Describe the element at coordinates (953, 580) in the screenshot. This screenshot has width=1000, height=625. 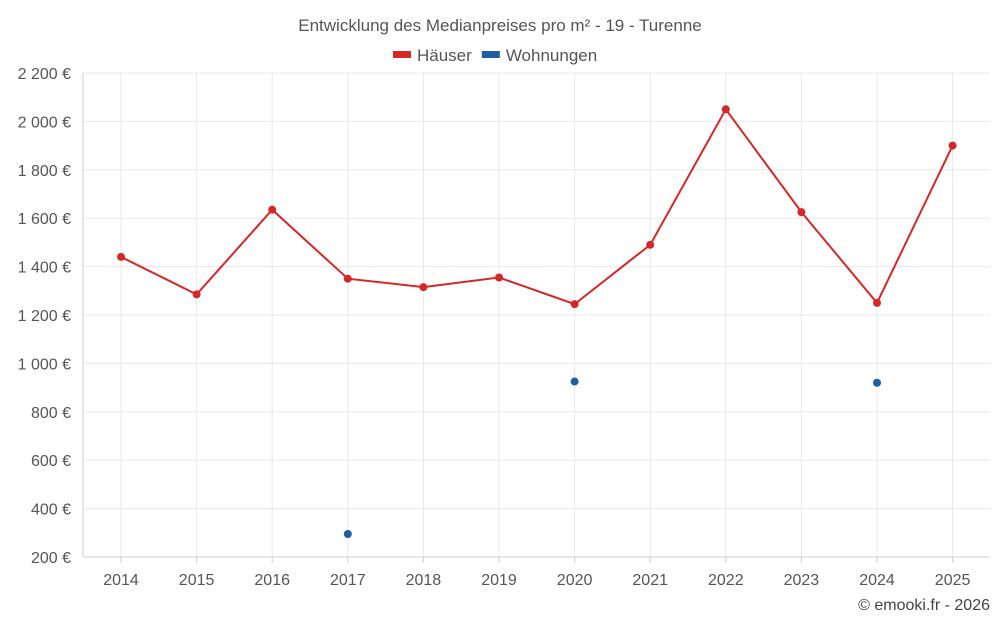
I see `x-tick-label: 2025` at that location.